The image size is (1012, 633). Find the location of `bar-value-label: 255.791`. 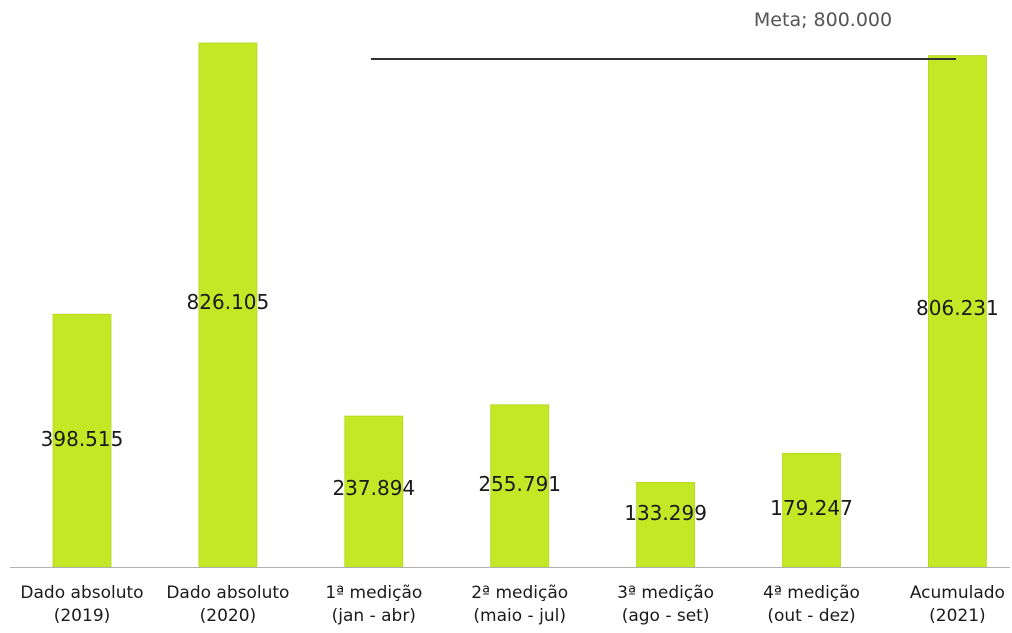

bar-value-label: 255.791 is located at coordinates (519, 484).